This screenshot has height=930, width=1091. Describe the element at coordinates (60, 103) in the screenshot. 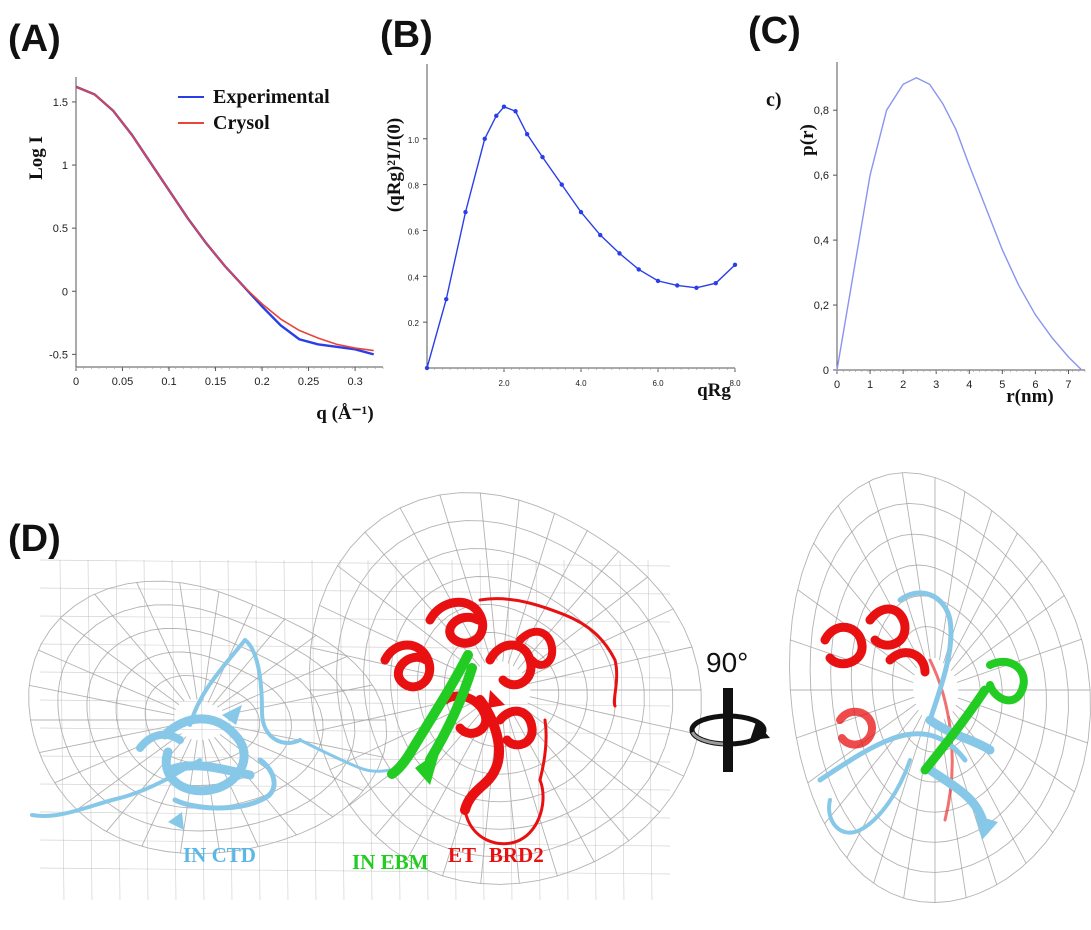

I see `y-tick-label: 1.5` at that location.